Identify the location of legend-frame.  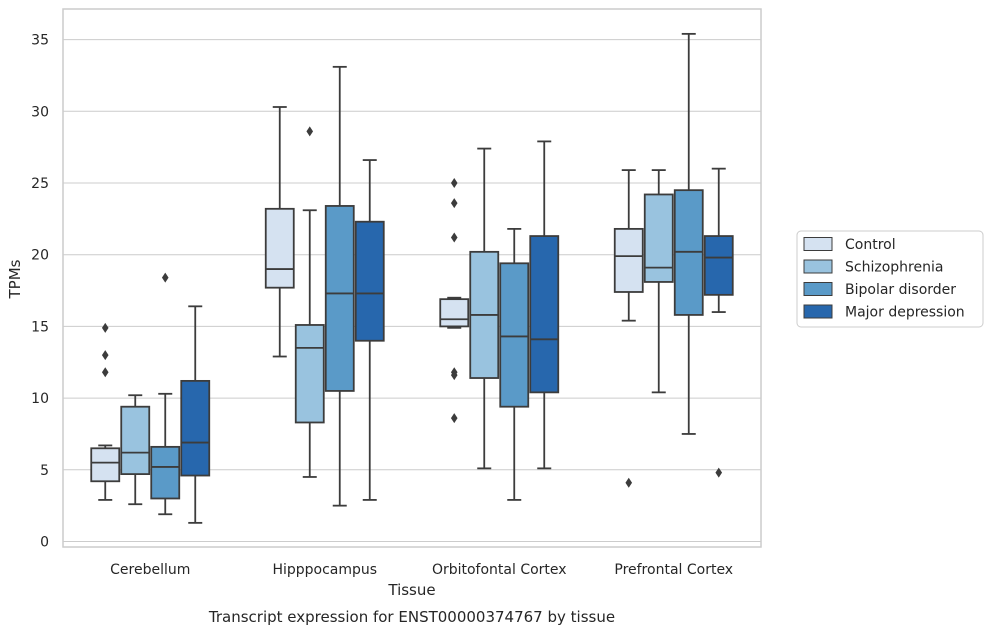
(890, 279).